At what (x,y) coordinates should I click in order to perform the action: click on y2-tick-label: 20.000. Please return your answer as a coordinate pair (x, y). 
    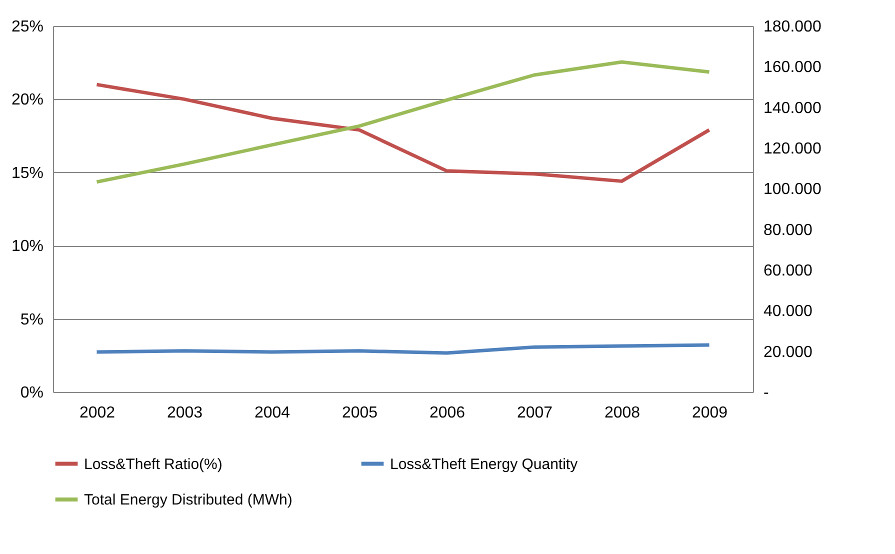
    Looking at the image, I should click on (788, 352).